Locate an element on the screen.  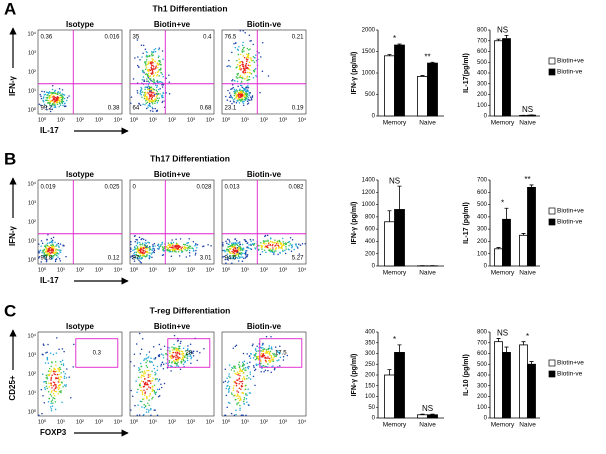
y-tick-label: 400 is located at coordinates (370, 242).